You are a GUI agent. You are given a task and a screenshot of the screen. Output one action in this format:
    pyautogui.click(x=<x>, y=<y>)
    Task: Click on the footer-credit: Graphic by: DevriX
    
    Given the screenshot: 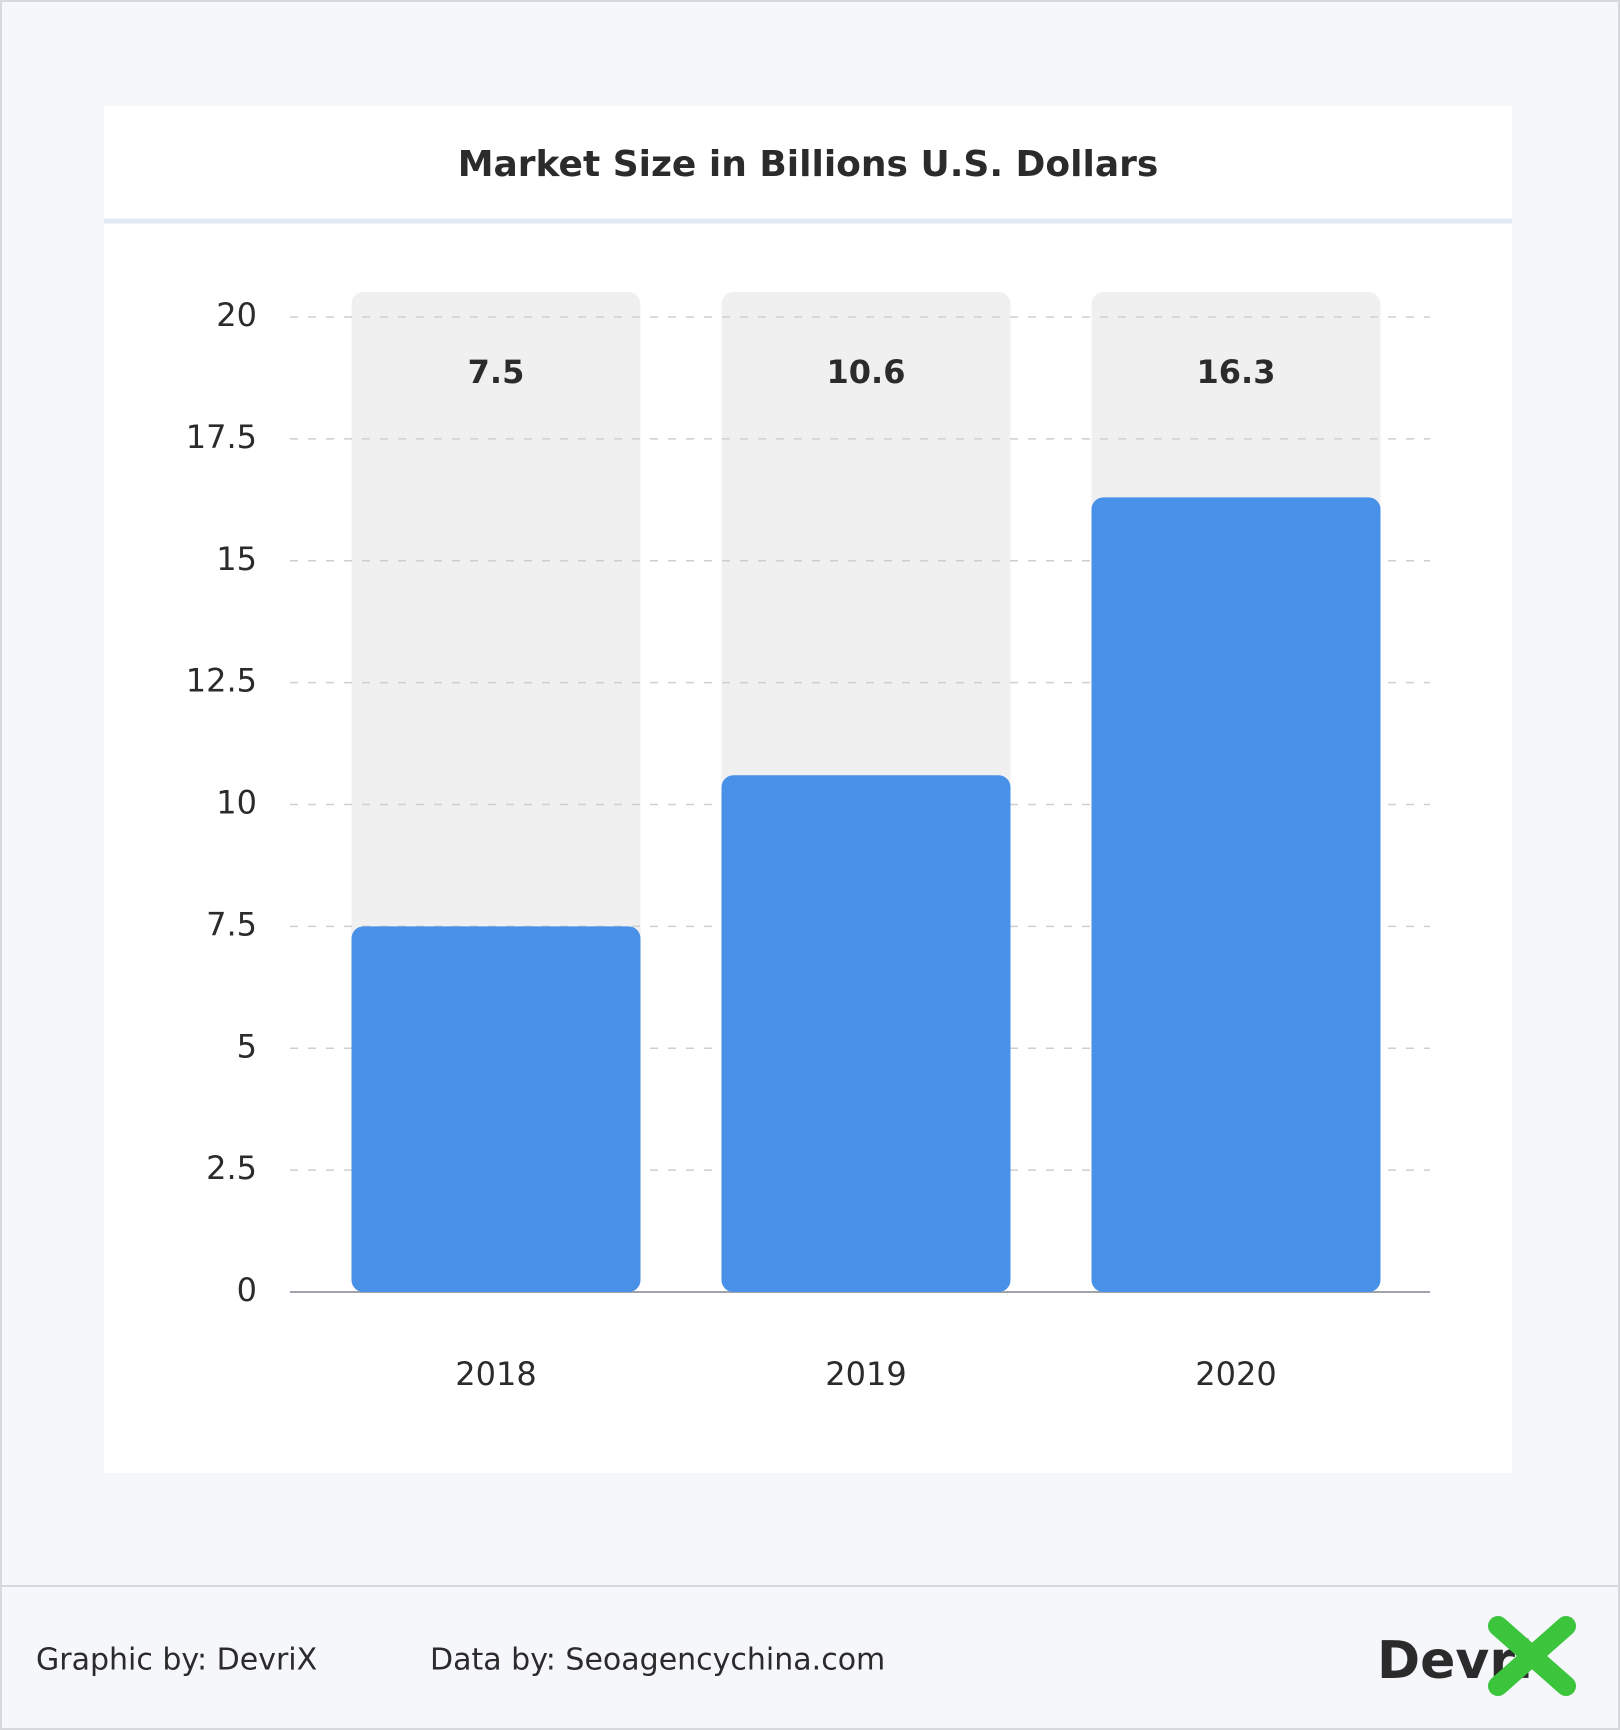 What is the action you would take?
    pyautogui.click(x=176, y=1660)
    